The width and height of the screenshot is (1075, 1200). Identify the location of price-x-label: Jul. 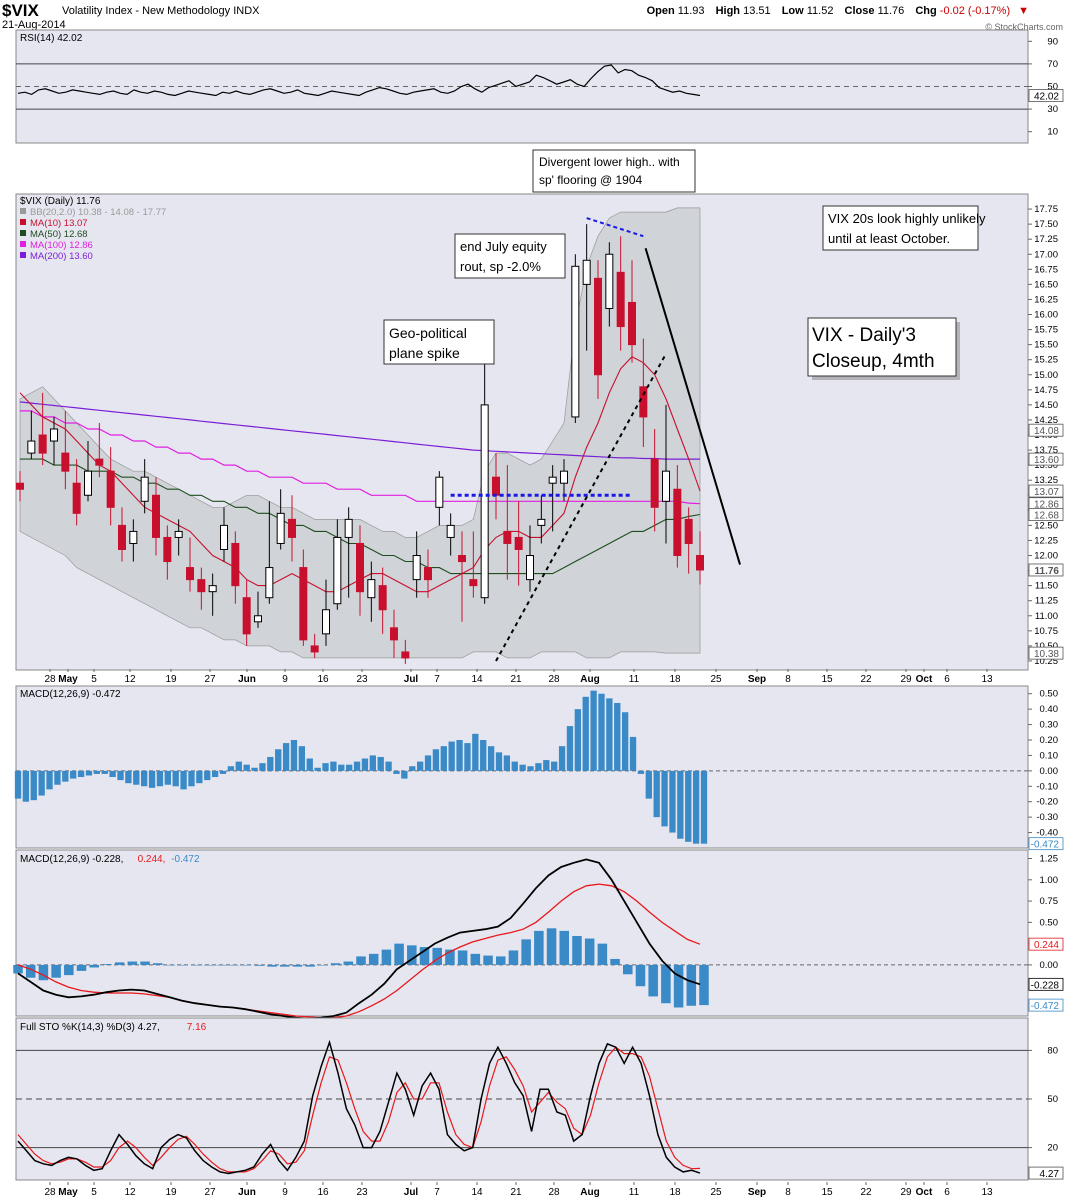
(411, 679).